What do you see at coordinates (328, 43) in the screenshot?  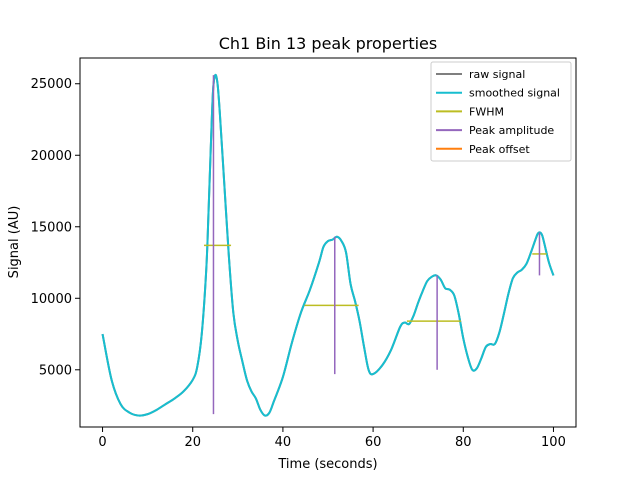 I see `chart-title: Ch1 Bin 13 peak properties` at bounding box center [328, 43].